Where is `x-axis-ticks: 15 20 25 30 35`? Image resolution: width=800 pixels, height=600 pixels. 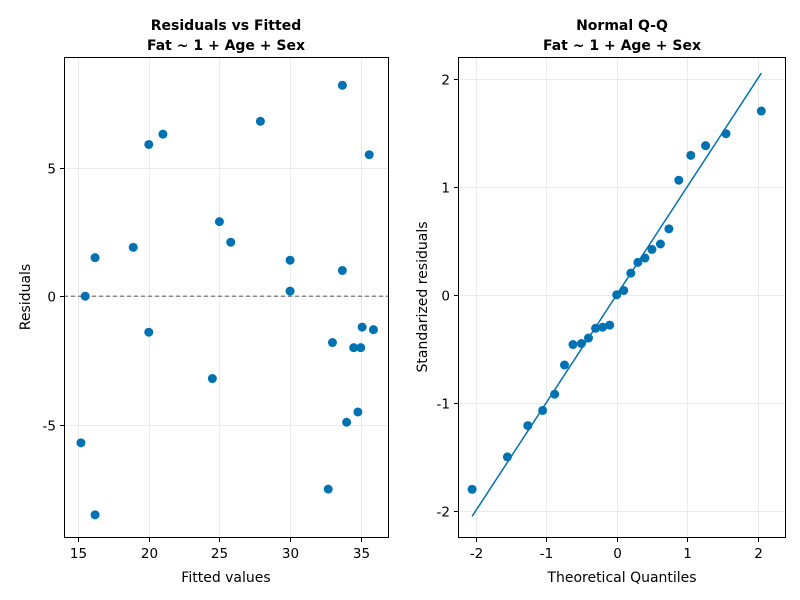 x-axis-ticks: 15 20 25 30 35 is located at coordinates (220, 550).